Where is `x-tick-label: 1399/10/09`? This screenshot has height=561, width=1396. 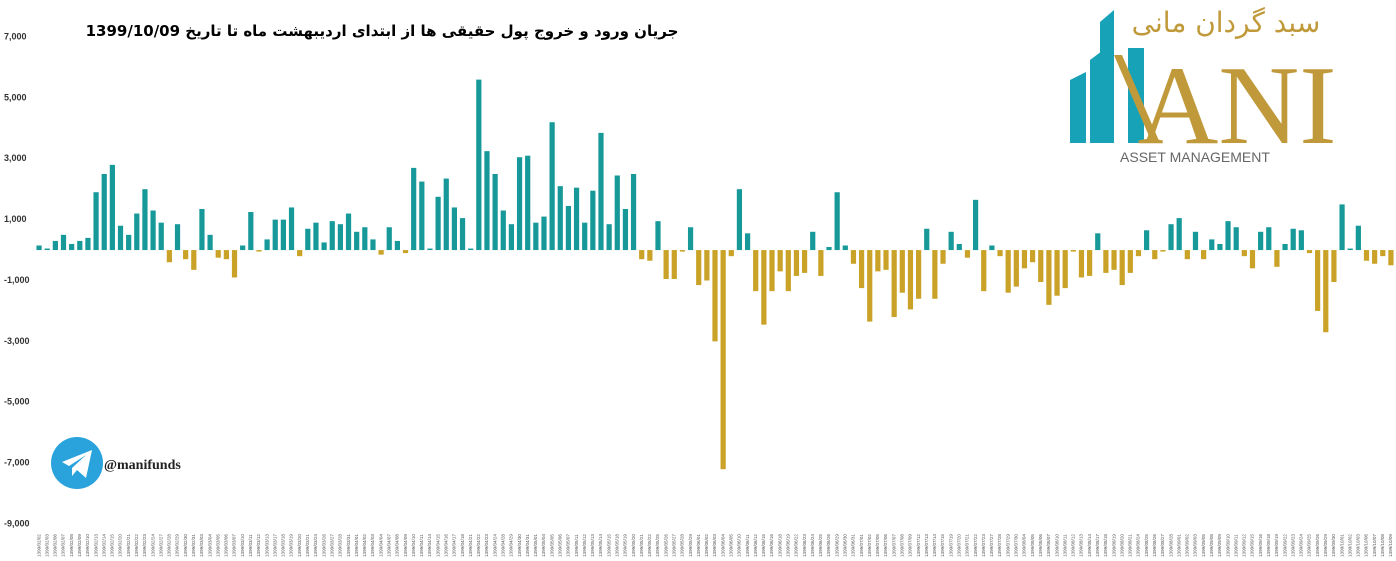 x-tick-label: 1399/10/09 is located at coordinates (1390, 545).